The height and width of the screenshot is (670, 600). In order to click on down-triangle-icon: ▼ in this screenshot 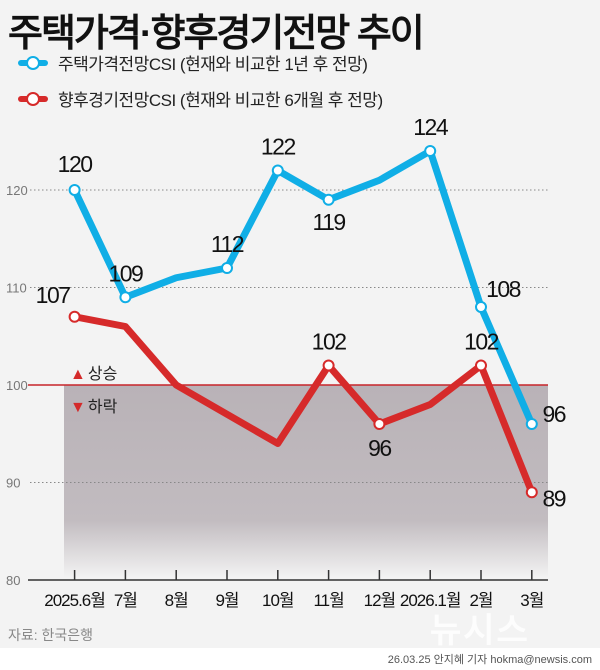, I will do `click(78, 407)`.